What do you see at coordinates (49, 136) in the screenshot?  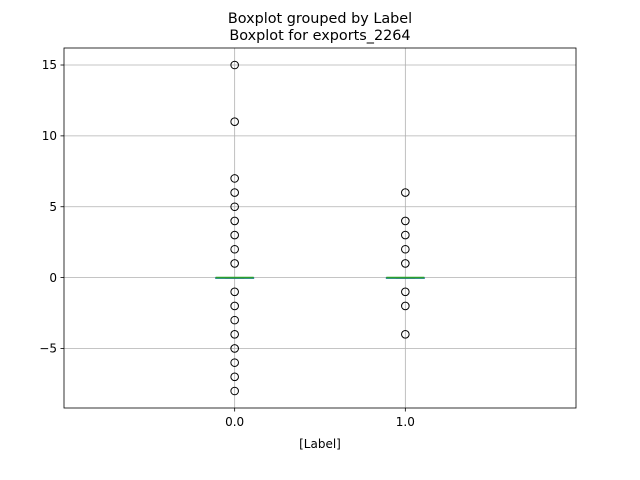 I see `y-tick-label: 10` at bounding box center [49, 136].